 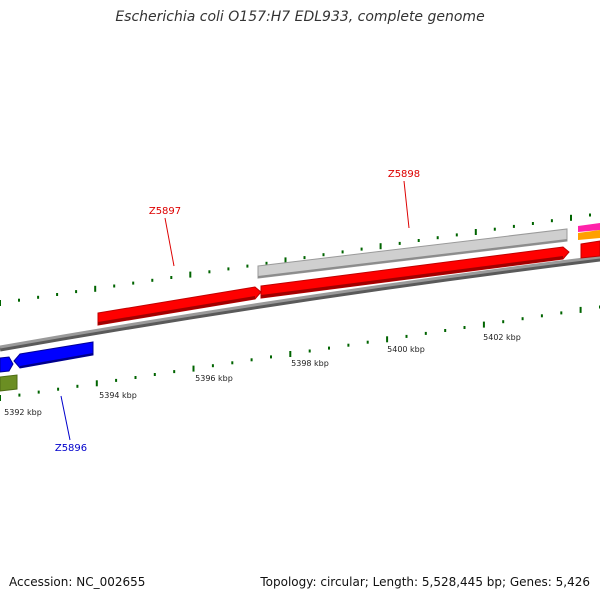 I want to click on gene-z5897-shadow, so click(x=176, y=310).